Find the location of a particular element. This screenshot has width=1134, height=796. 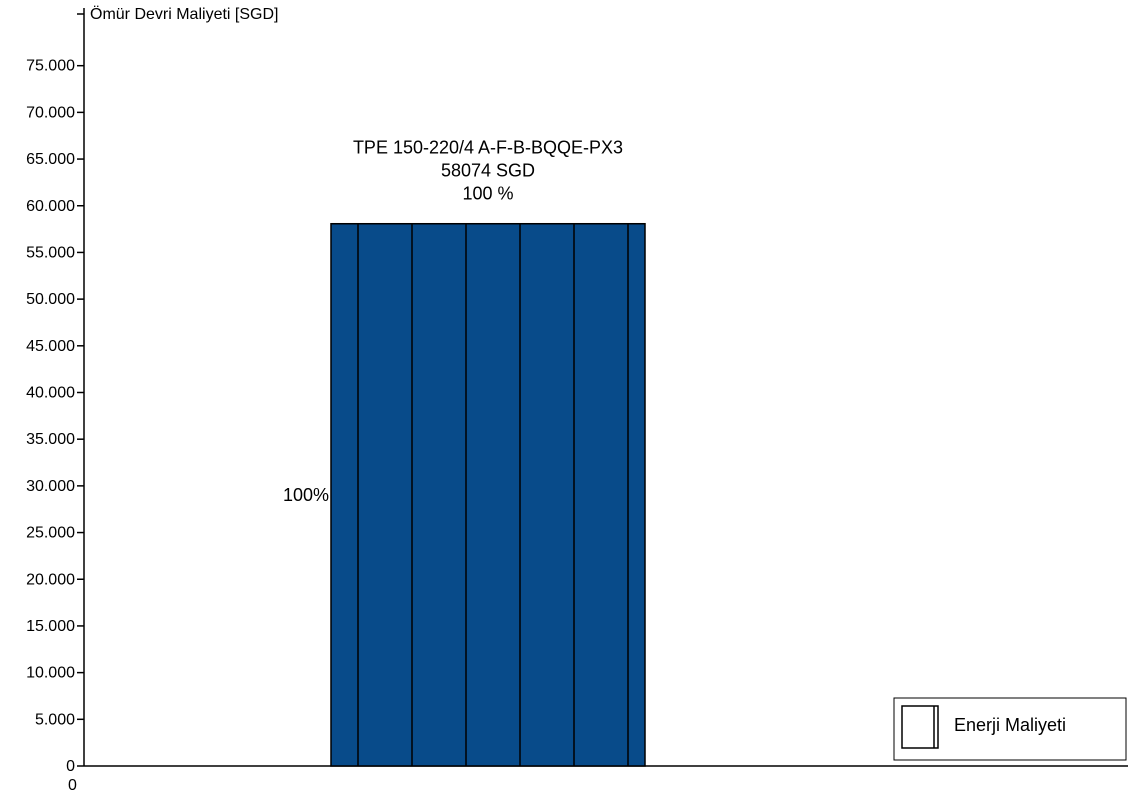

y-tick-label: 60.000 is located at coordinates (50, 206).